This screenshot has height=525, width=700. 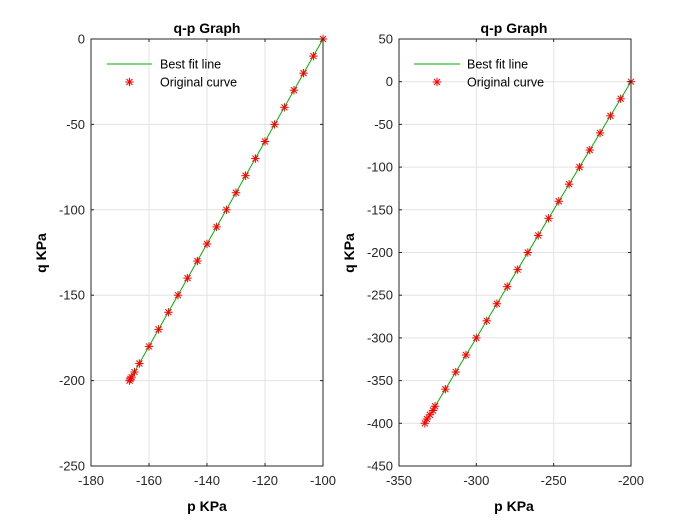 I want to click on right-plot-x-tick-label: -250, so click(x=554, y=480).